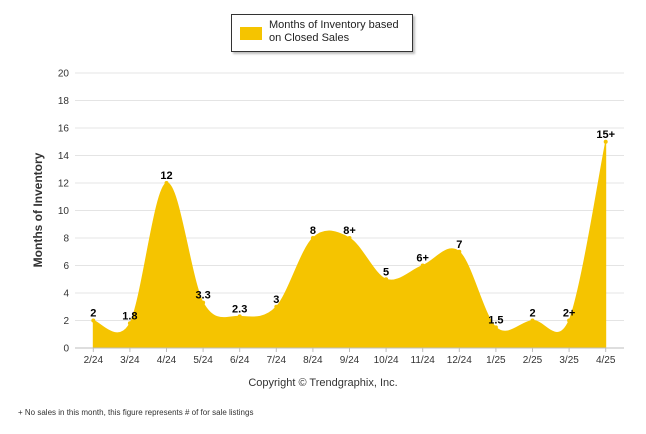  I want to click on x-tick-label: 2/25, so click(533, 360).